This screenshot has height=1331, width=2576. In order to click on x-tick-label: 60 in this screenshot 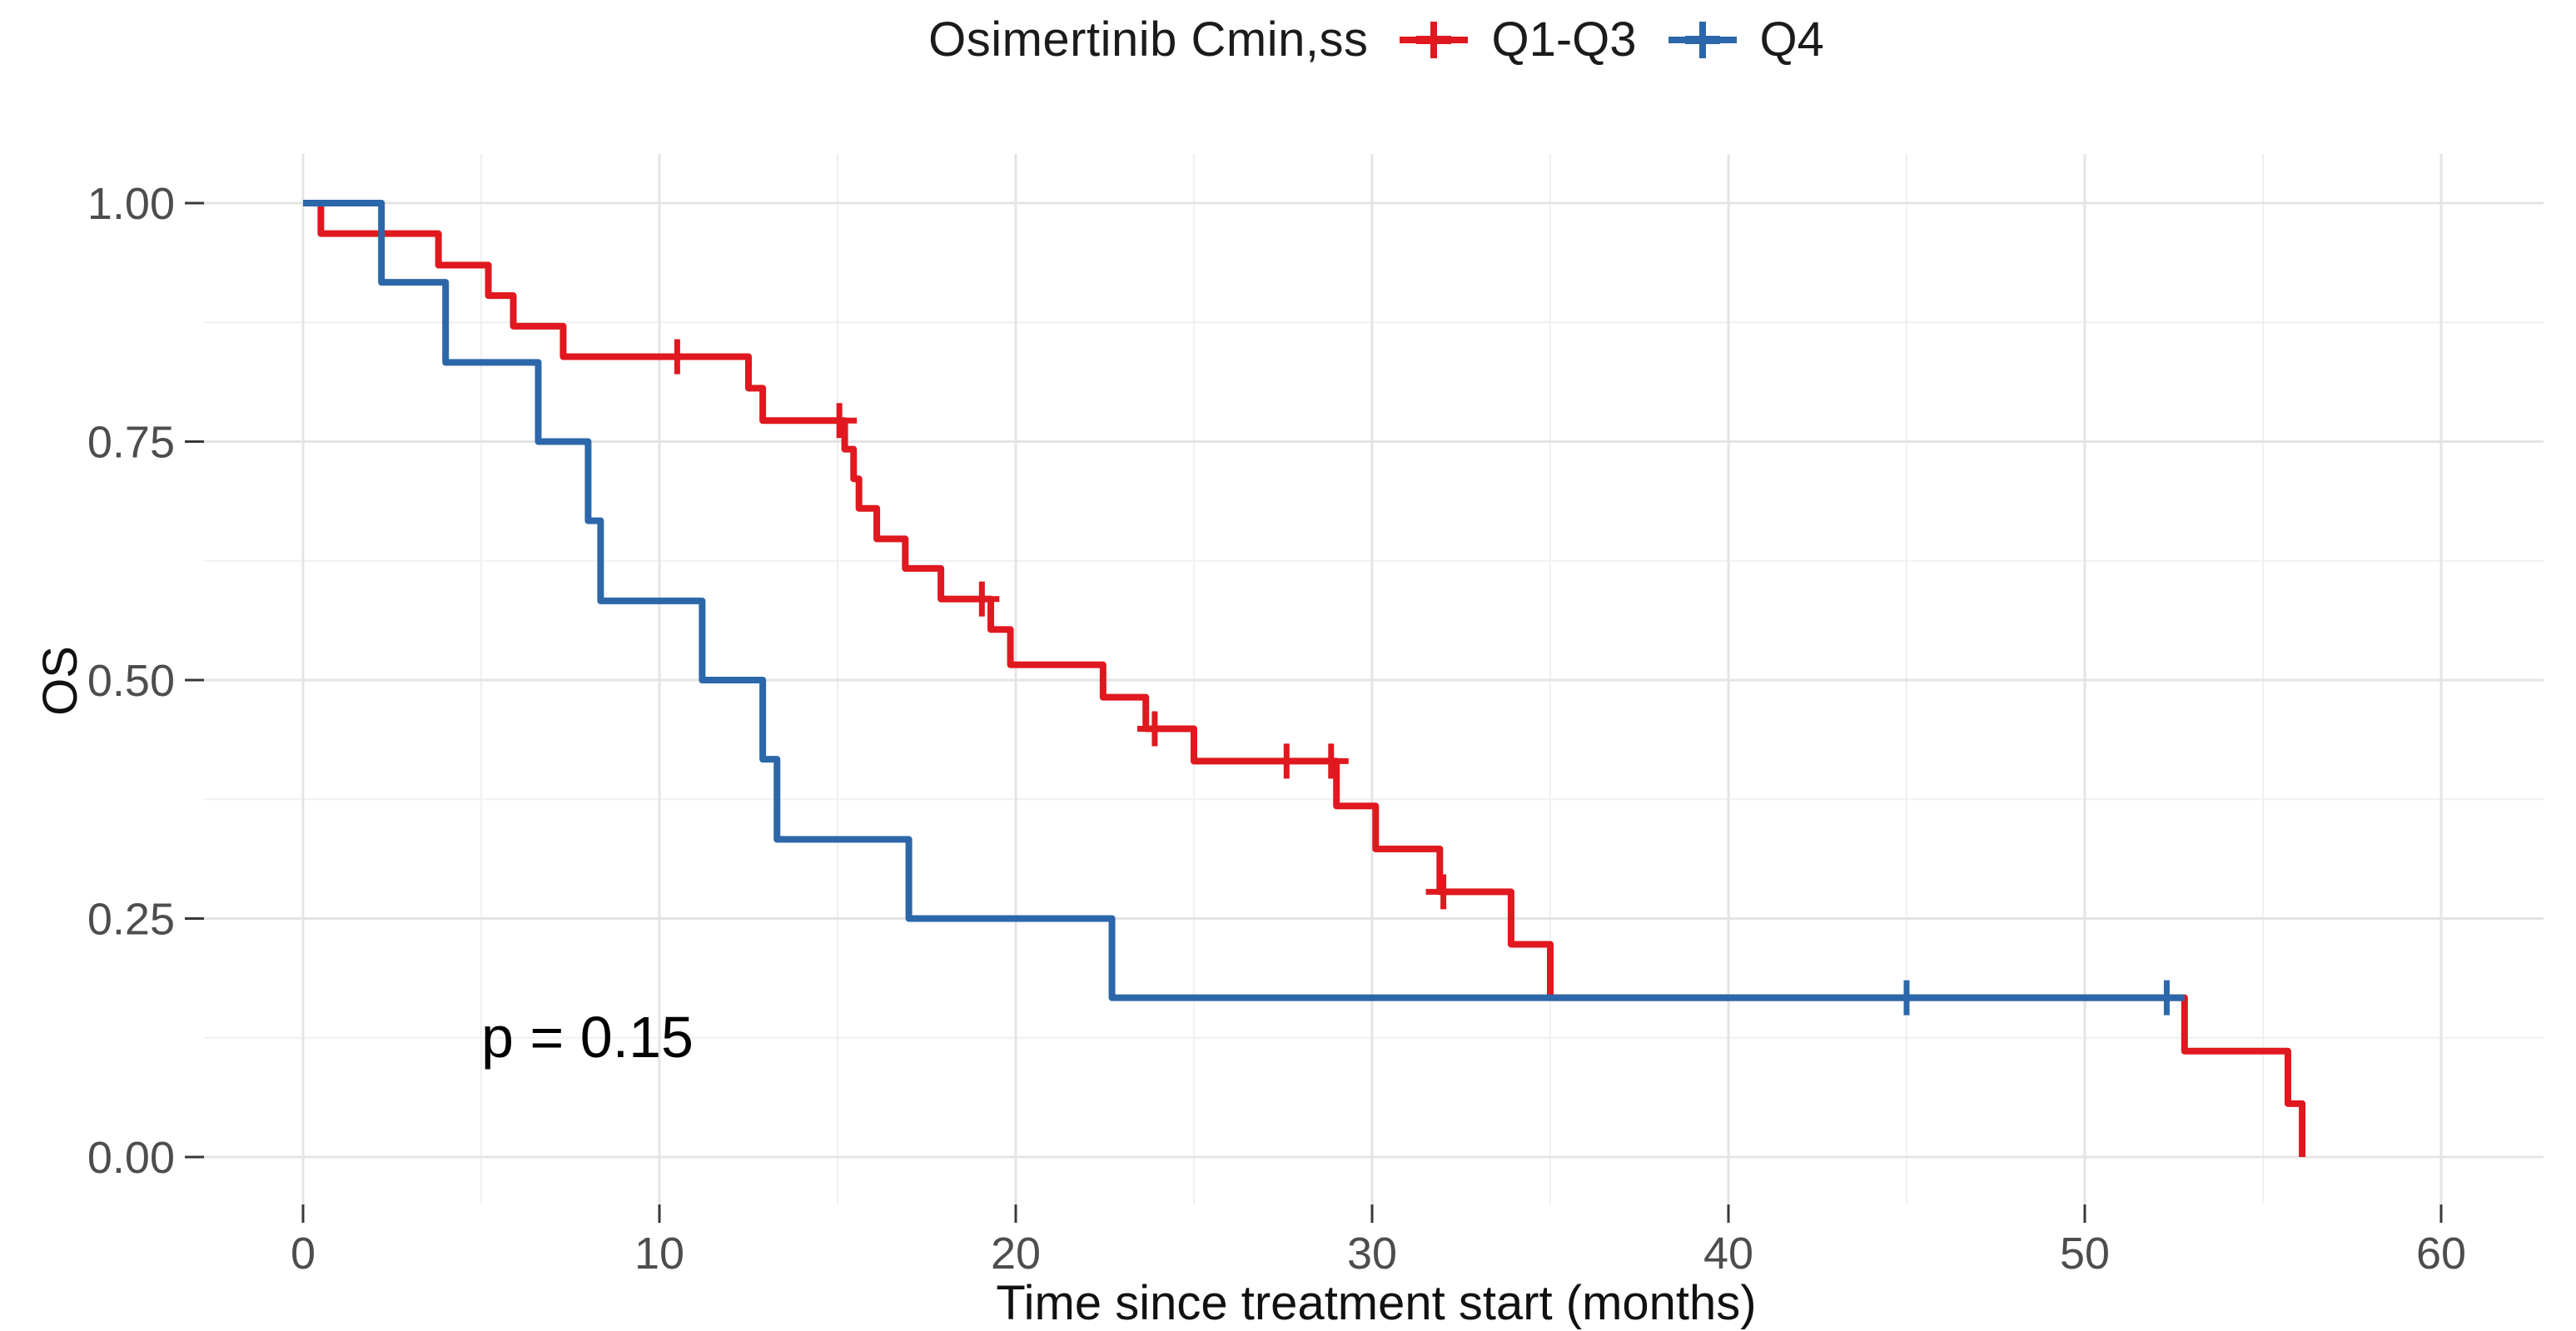, I will do `click(2441, 1254)`.